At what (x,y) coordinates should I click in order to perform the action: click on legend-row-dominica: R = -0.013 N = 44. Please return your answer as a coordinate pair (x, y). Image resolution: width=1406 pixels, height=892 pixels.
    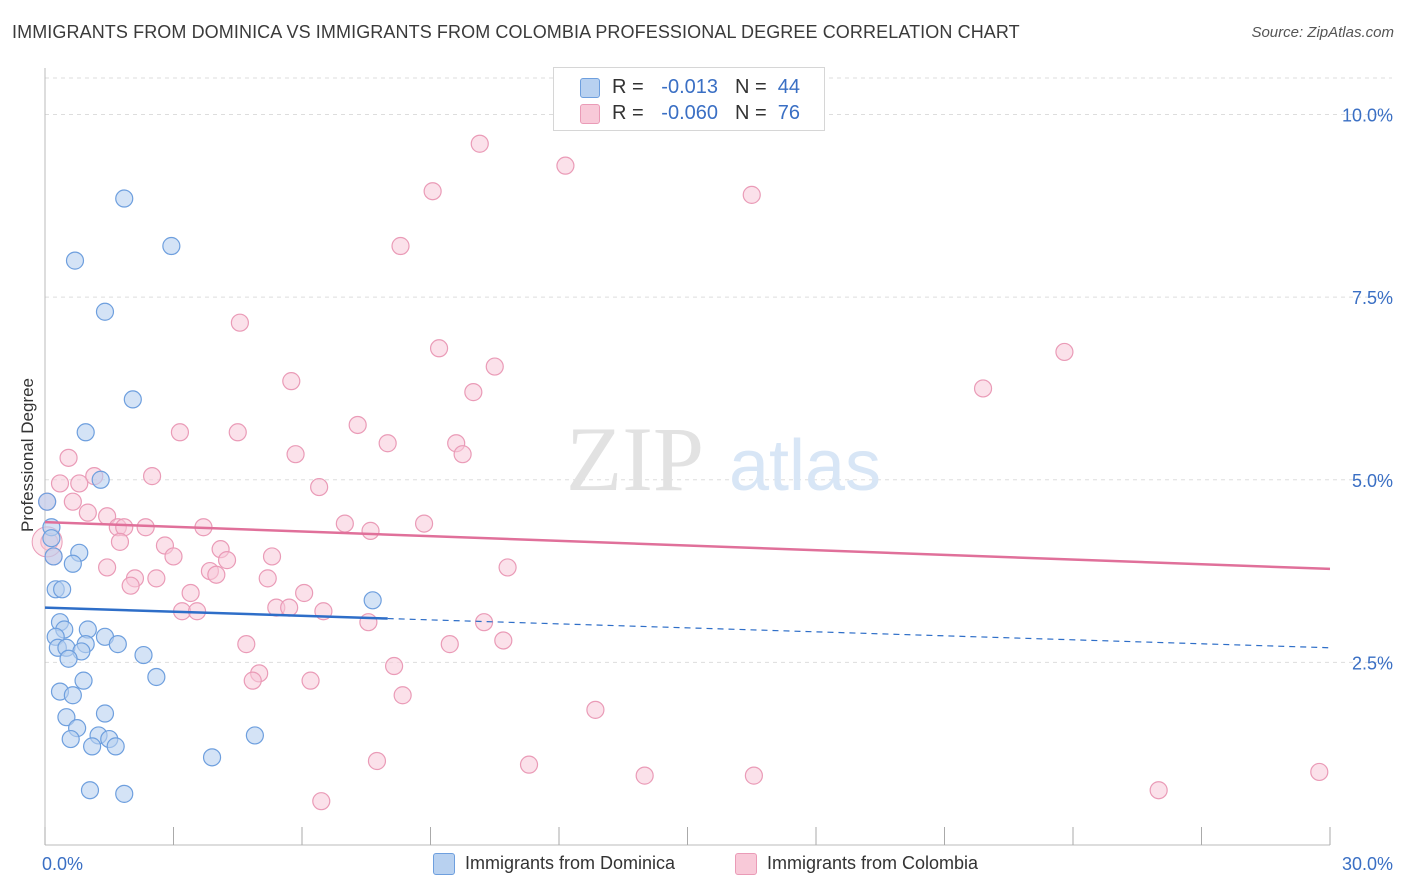
    Looking at the image, I should click on (689, 88).